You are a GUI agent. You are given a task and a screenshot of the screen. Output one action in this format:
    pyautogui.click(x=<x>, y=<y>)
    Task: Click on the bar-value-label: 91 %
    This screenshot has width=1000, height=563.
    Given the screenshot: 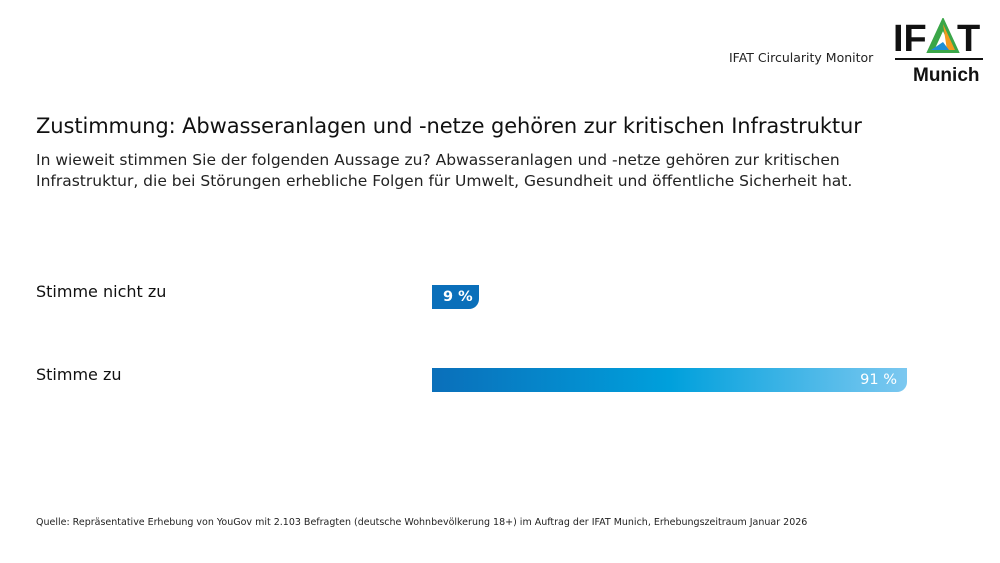 What is the action you would take?
    pyautogui.click(x=879, y=380)
    